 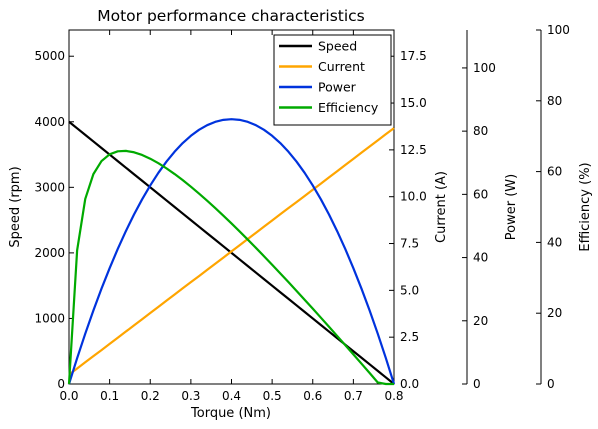 What do you see at coordinates (554, 313) in the screenshot?
I see `efficiency-tick-label: 20` at bounding box center [554, 313].